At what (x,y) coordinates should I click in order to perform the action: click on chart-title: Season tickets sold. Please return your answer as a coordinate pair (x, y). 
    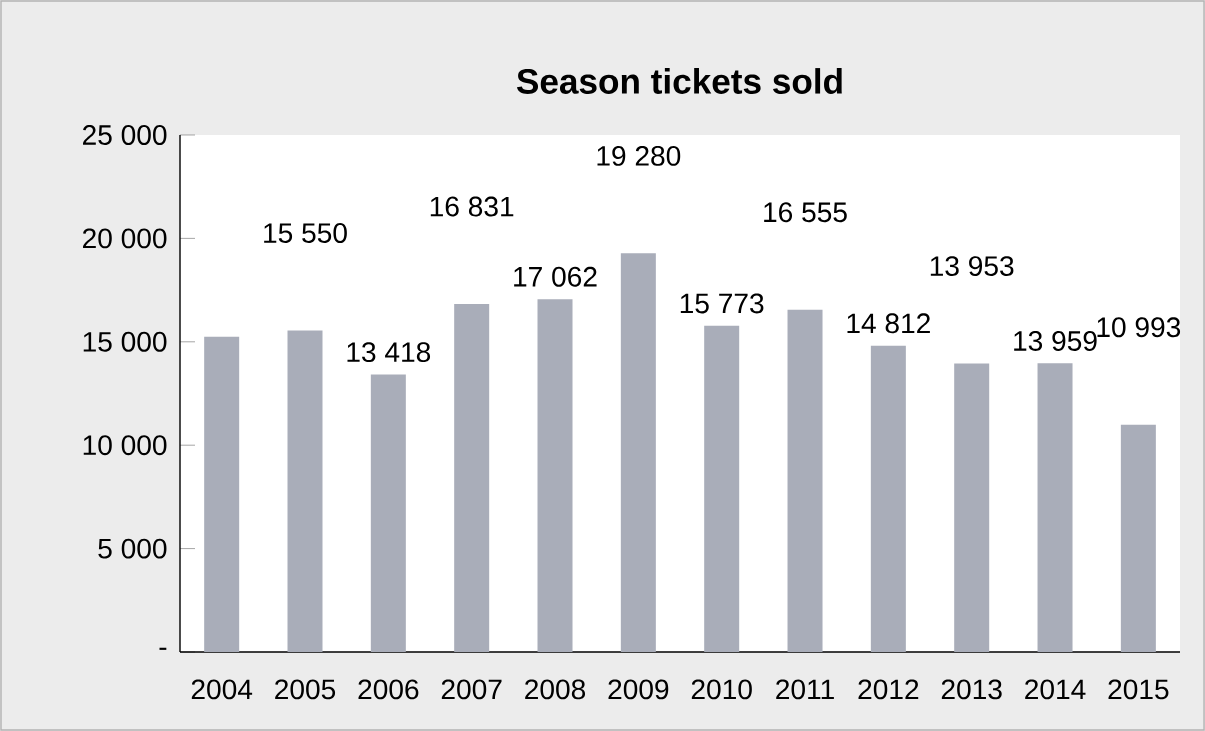
    Looking at the image, I should click on (679, 81).